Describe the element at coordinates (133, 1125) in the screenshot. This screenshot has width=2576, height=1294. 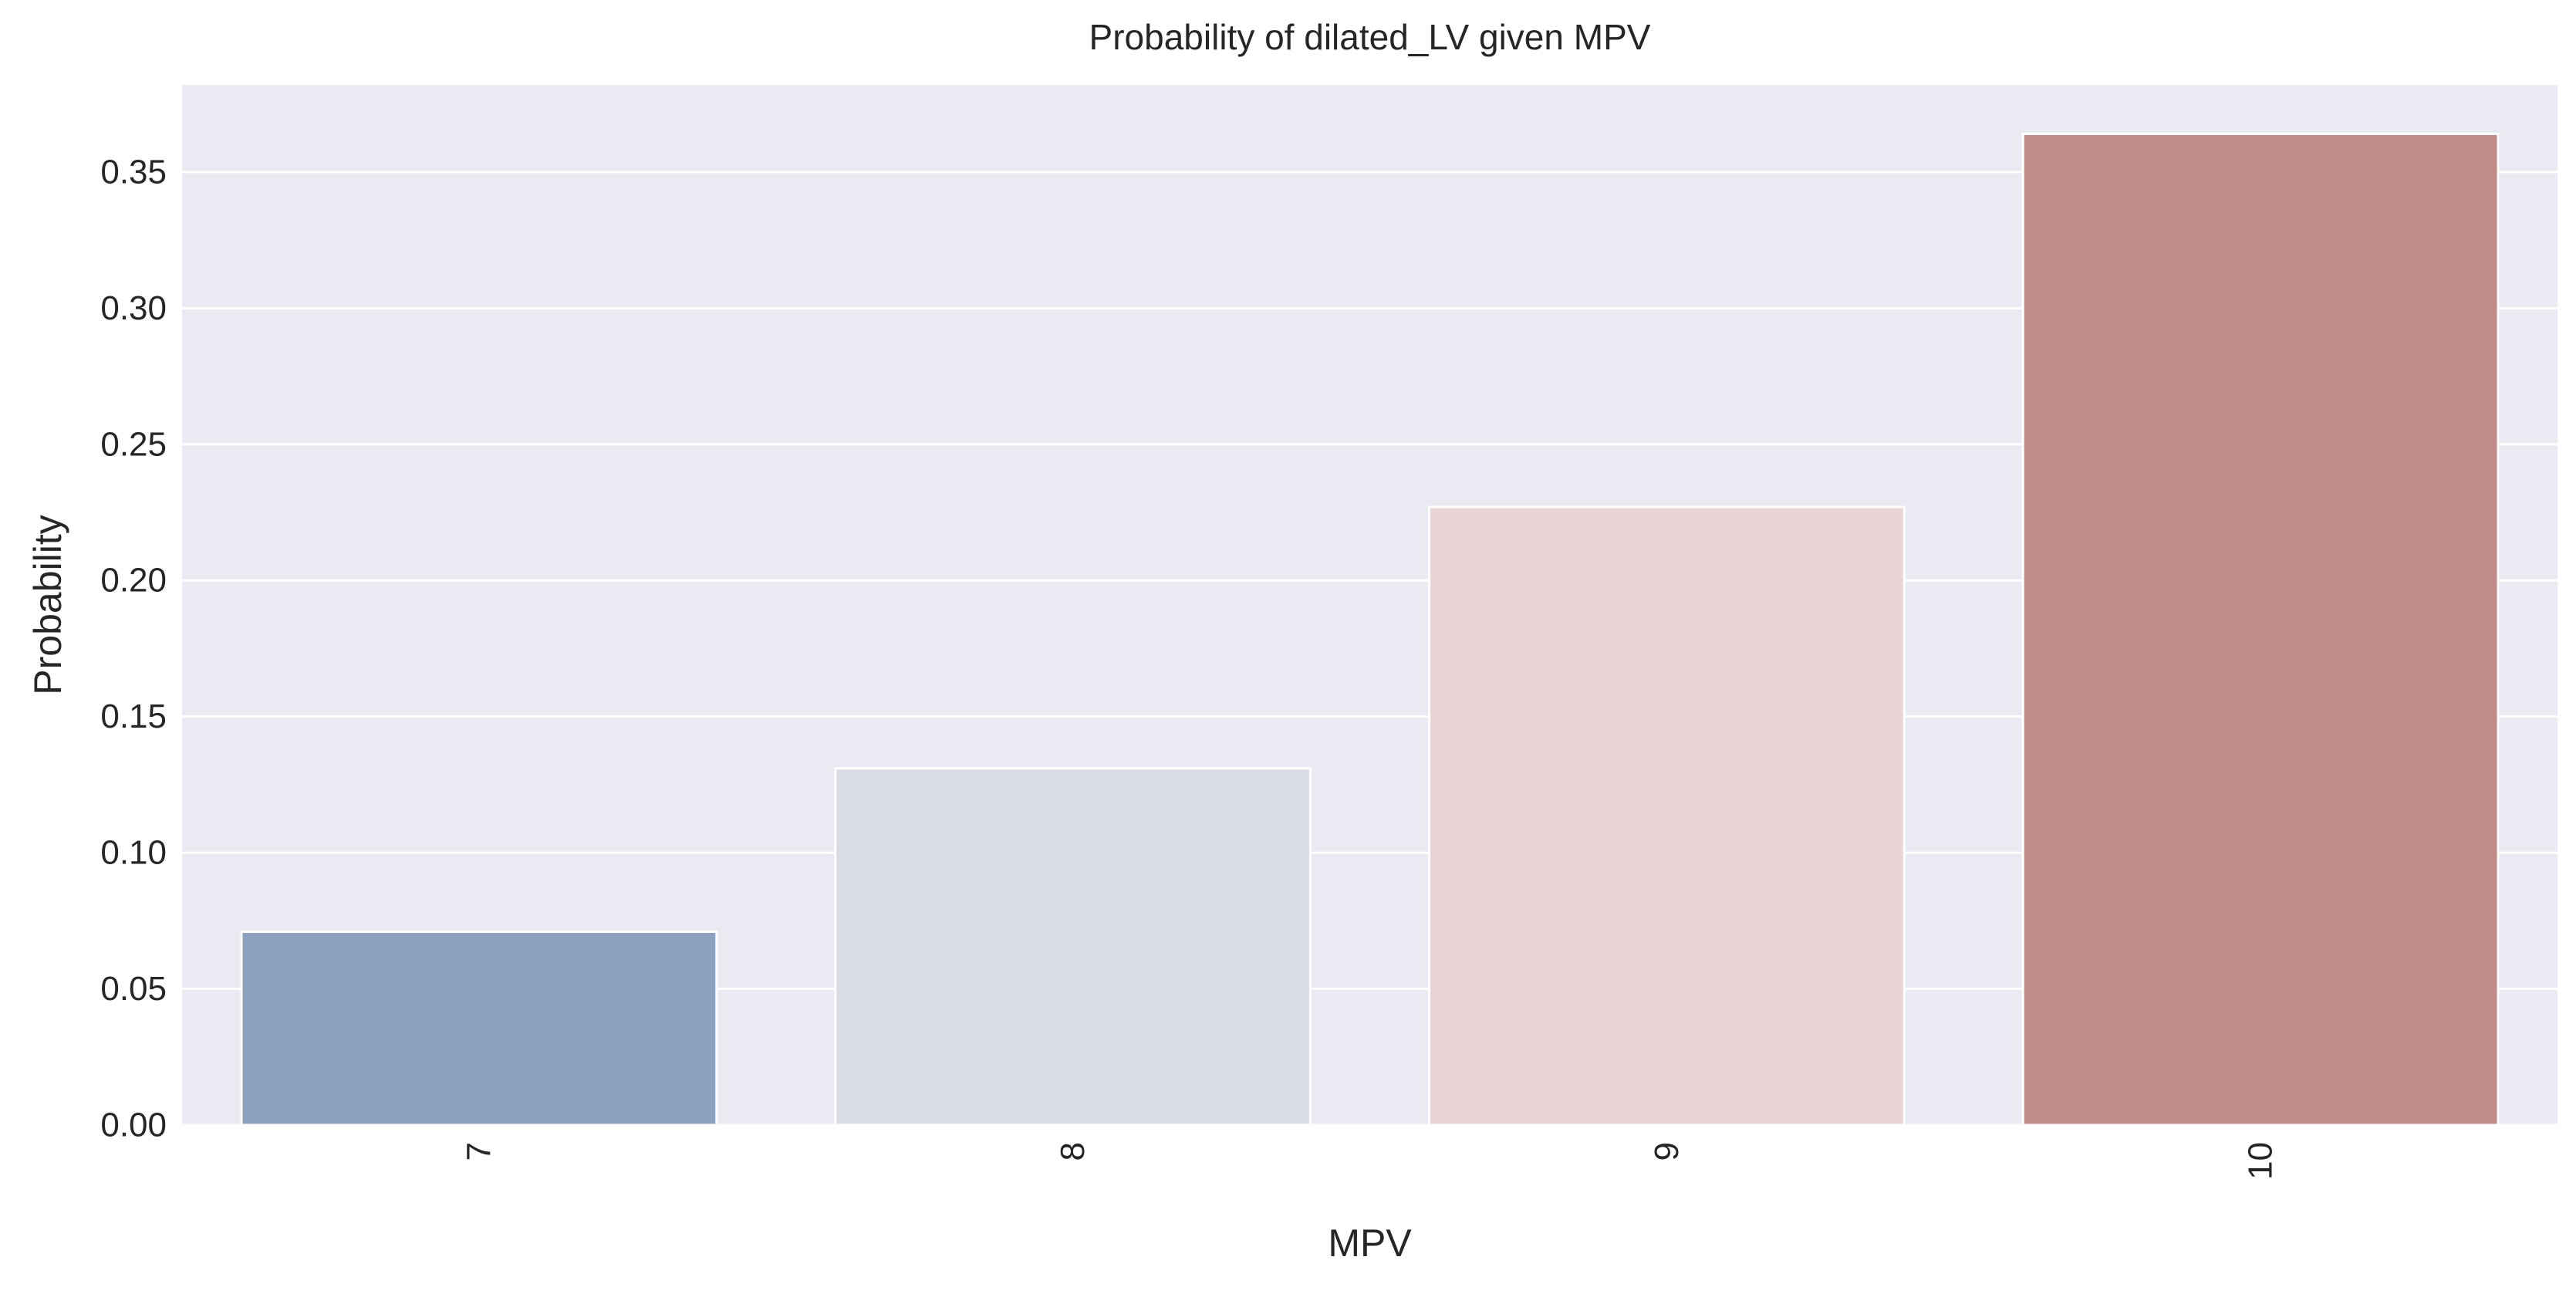
I see `y-tick-label: 0.00` at that location.